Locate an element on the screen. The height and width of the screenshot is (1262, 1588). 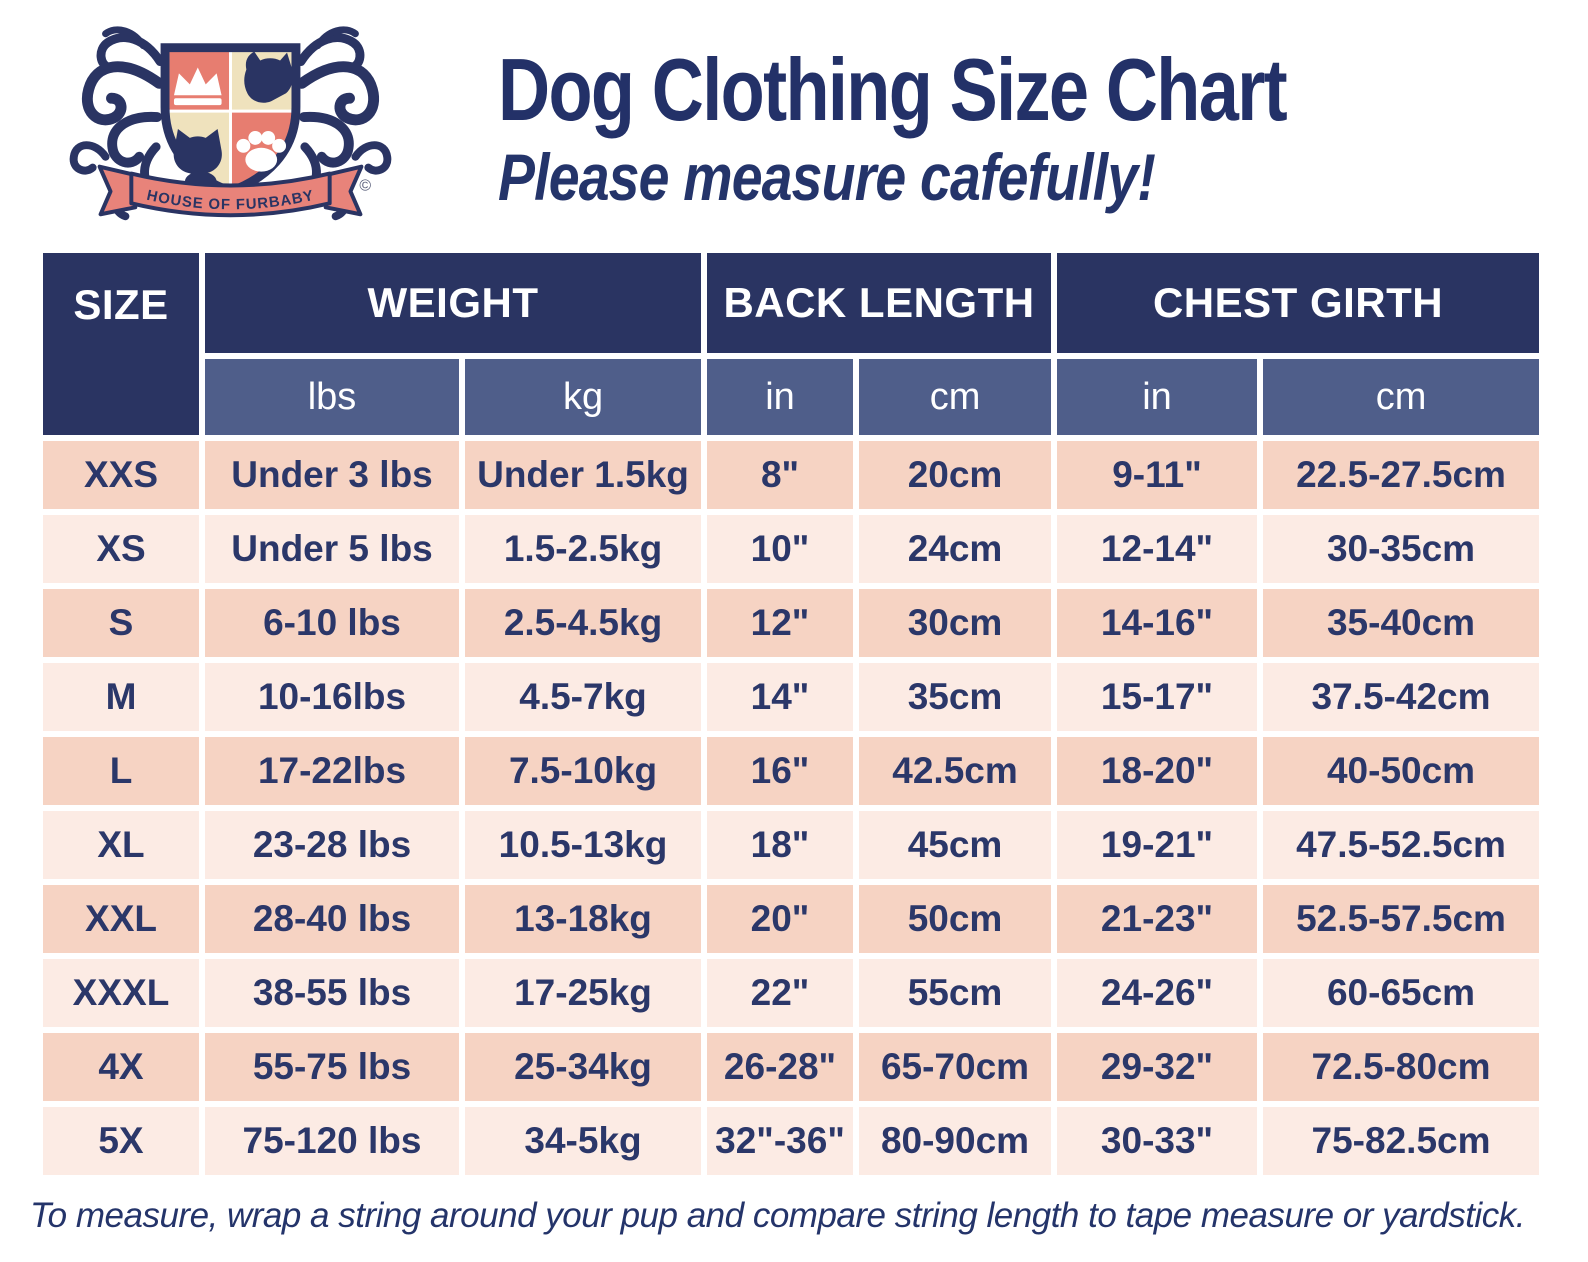
unit-header-back-cm: cm is located at coordinates (955, 397).